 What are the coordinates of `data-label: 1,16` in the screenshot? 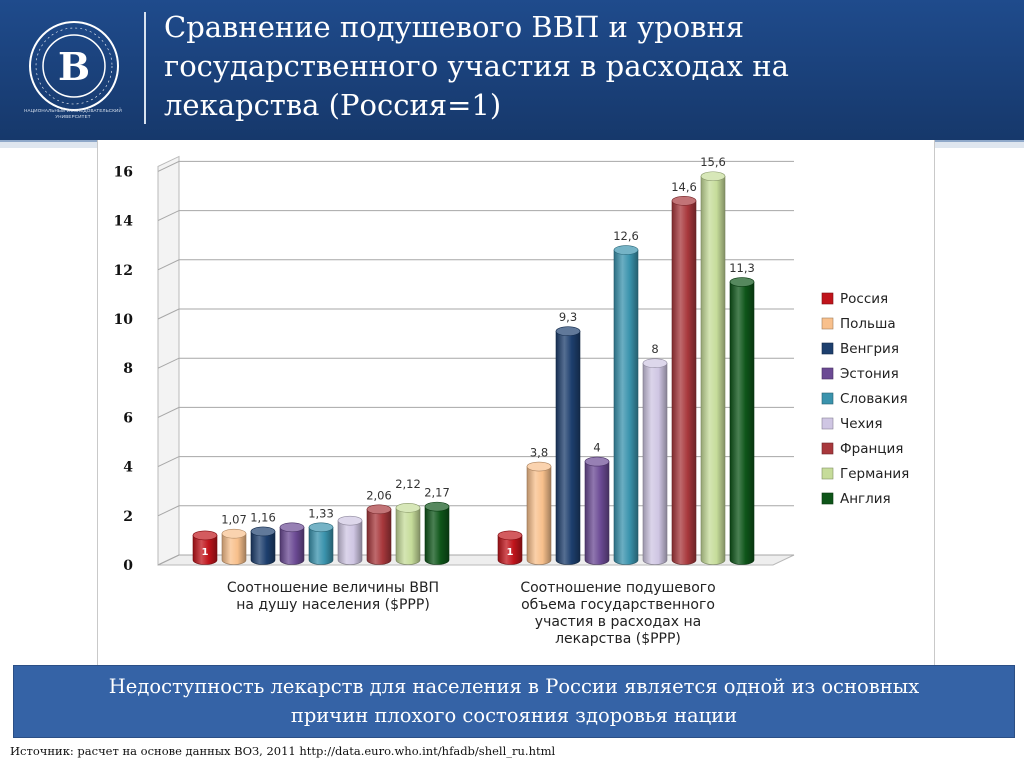 It's located at (263, 517).